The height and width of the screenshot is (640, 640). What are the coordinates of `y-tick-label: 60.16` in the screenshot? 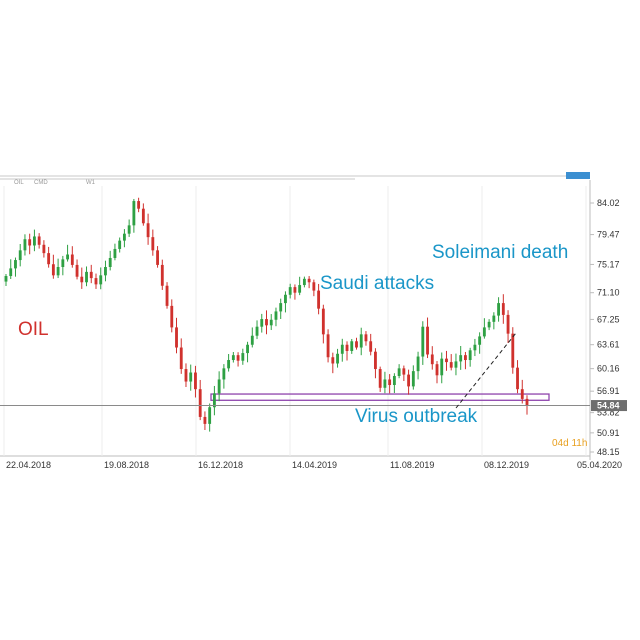 It's located at (608, 369).